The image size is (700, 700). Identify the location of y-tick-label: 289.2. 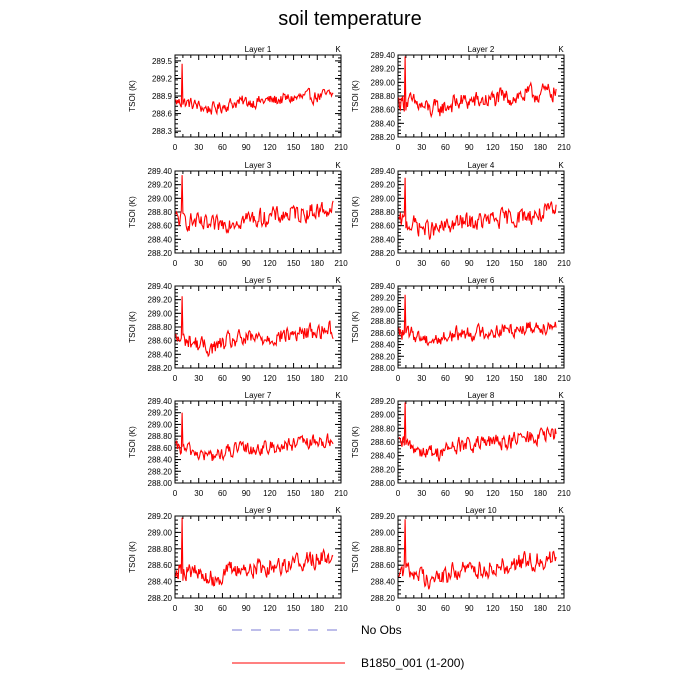
(162, 78).